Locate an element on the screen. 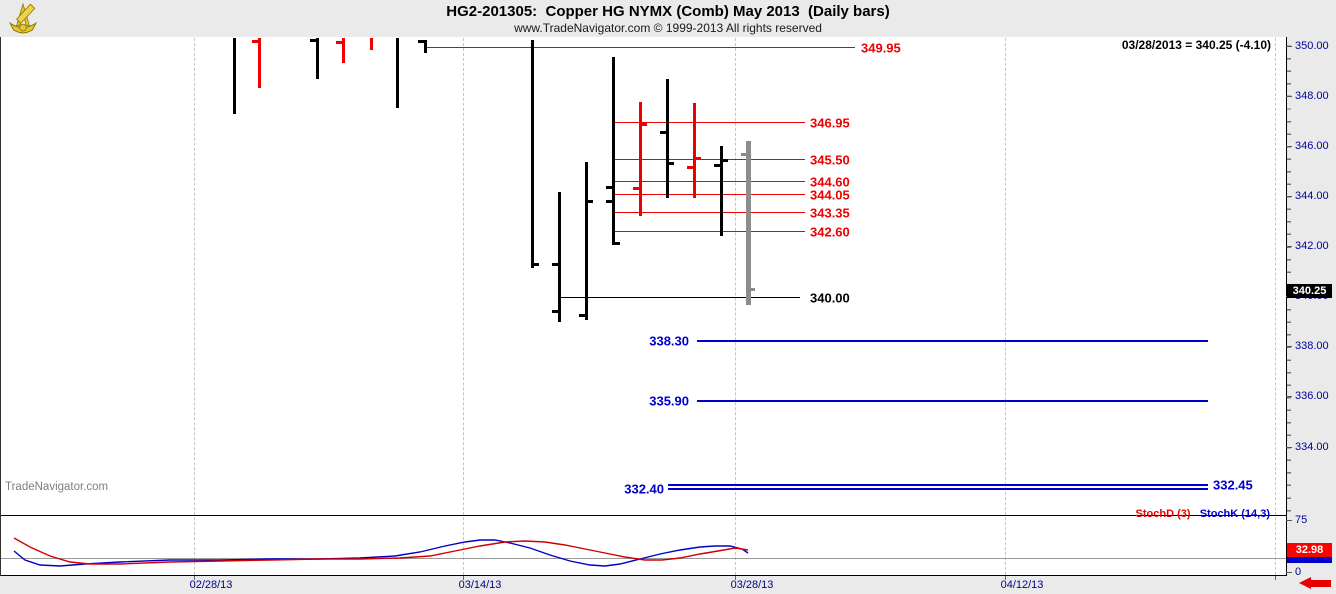 This screenshot has height=594, width=1336. price-level-label: 332.45 is located at coordinates (1233, 484).